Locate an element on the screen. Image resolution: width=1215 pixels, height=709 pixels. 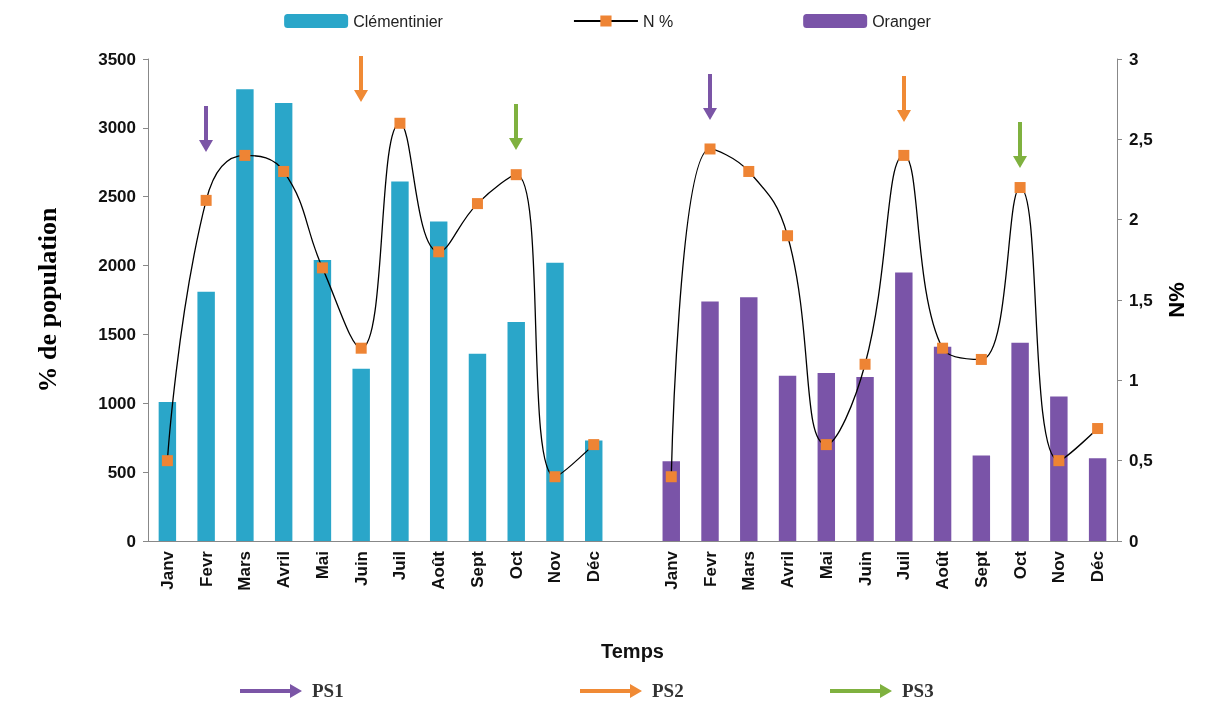
legend-label: Clémentinier is located at coordinates (398, 21).